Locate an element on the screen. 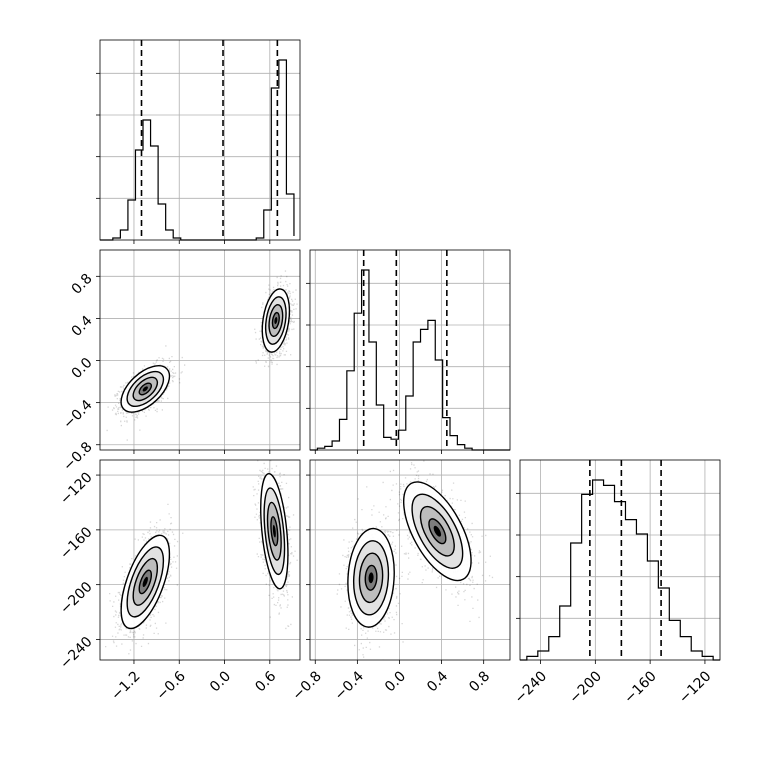 The image size is (760, 760). x-tick-label-0-1: −0.6 is located at coordinates (171, 685).